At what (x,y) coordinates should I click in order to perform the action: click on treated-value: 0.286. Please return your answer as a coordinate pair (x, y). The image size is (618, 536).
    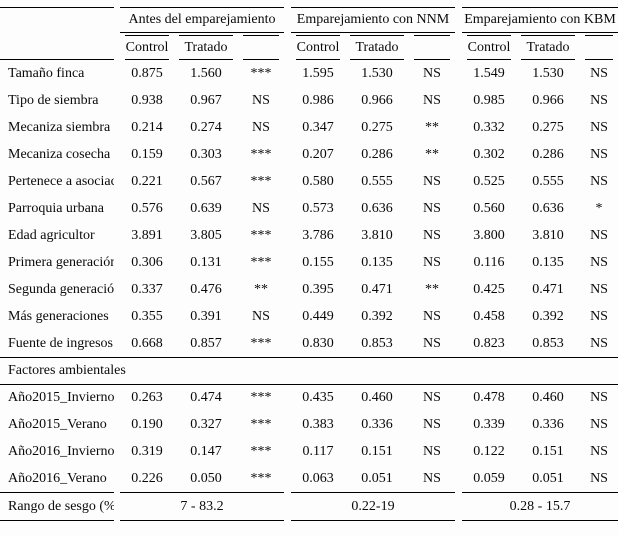
    Looking at the image, I should click on (548, 154).